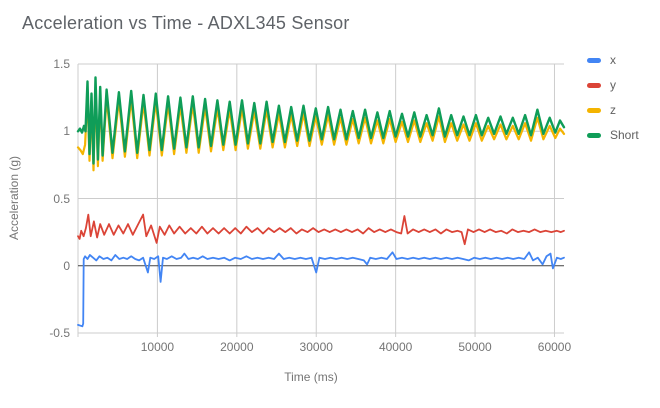 This screenshot has height=408, width=660. What do you see at coordinates (624, 135) in the screenshot?
I see `legend-label: Short` at bounding box center [624, 135].